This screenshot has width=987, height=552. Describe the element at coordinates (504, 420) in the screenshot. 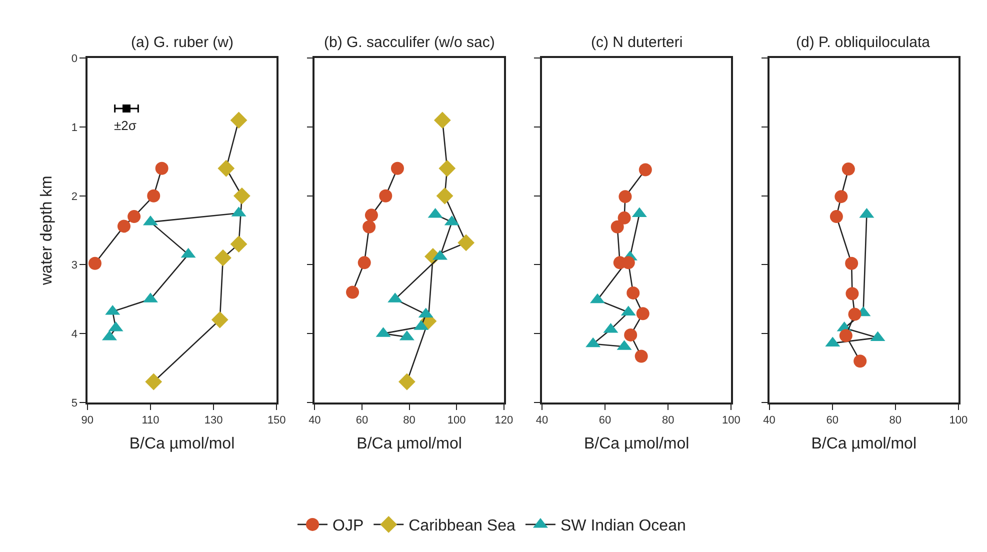

I see `x-tick-label: 120` at that location.